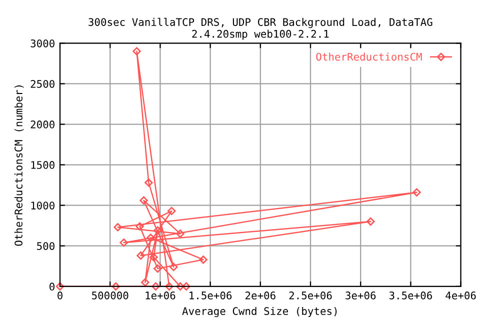 The width and height of the screenshot is (480, 320). Describe the element at coordinates (161, 296) in the screenshot. I see `x-tick-label: 1e+06` at that location.